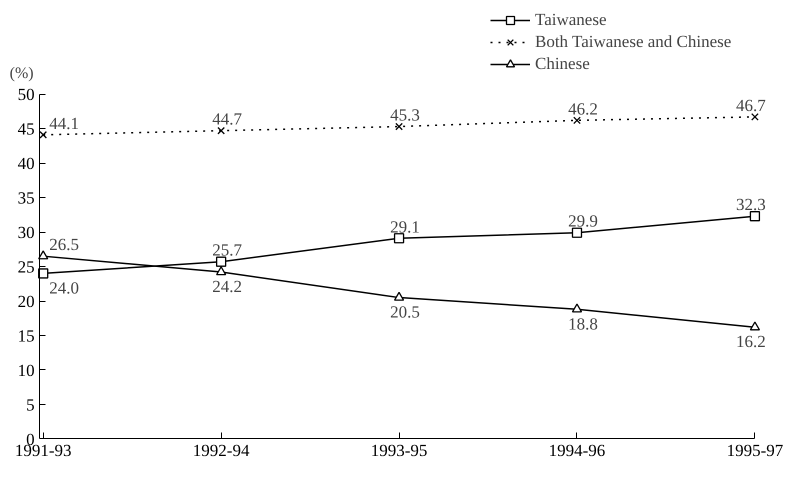 Image resolution: width=803 pixels, height=479 pixels. What do you see at coordinates (26, 302) in the screenshot?
I see `y-tick-label: 20` at bounding box center [26, 302].